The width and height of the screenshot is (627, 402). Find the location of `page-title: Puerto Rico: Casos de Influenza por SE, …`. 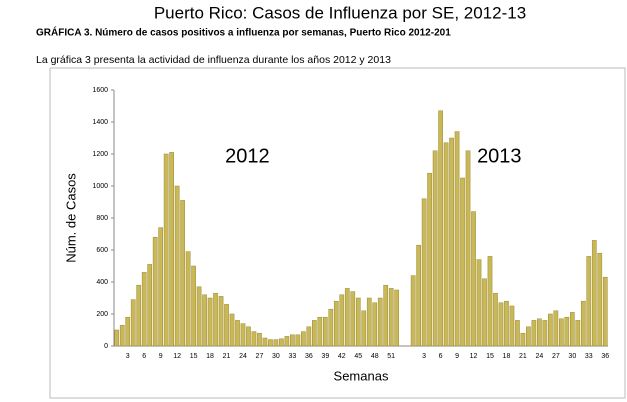

page-title: Puerto Rico: Casos de Influenza por SE, … is located at coordinates (340, 12).